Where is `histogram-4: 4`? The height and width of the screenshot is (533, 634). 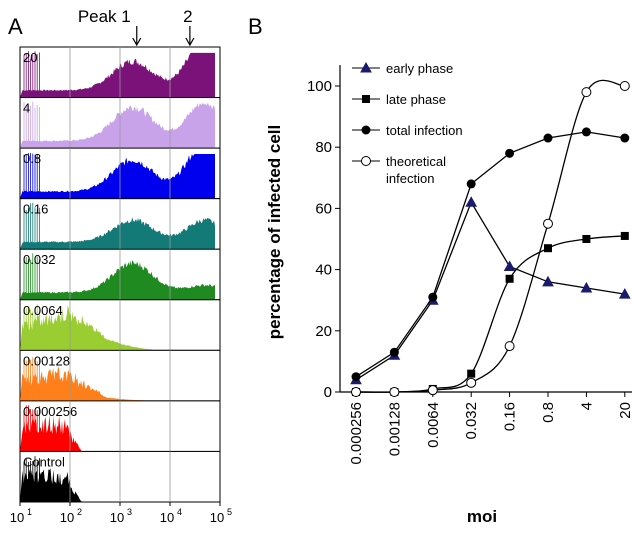
histogram-4: 4 is located at coordinates (120, 123).